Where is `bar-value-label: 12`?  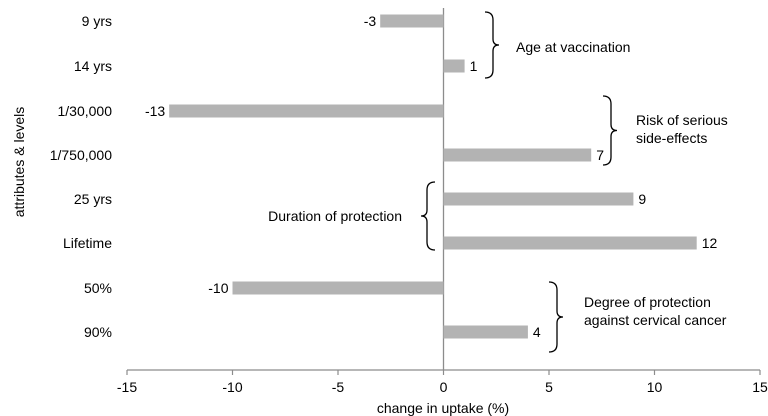
bar-value-label: 12 is located at coordinates (710, 243).